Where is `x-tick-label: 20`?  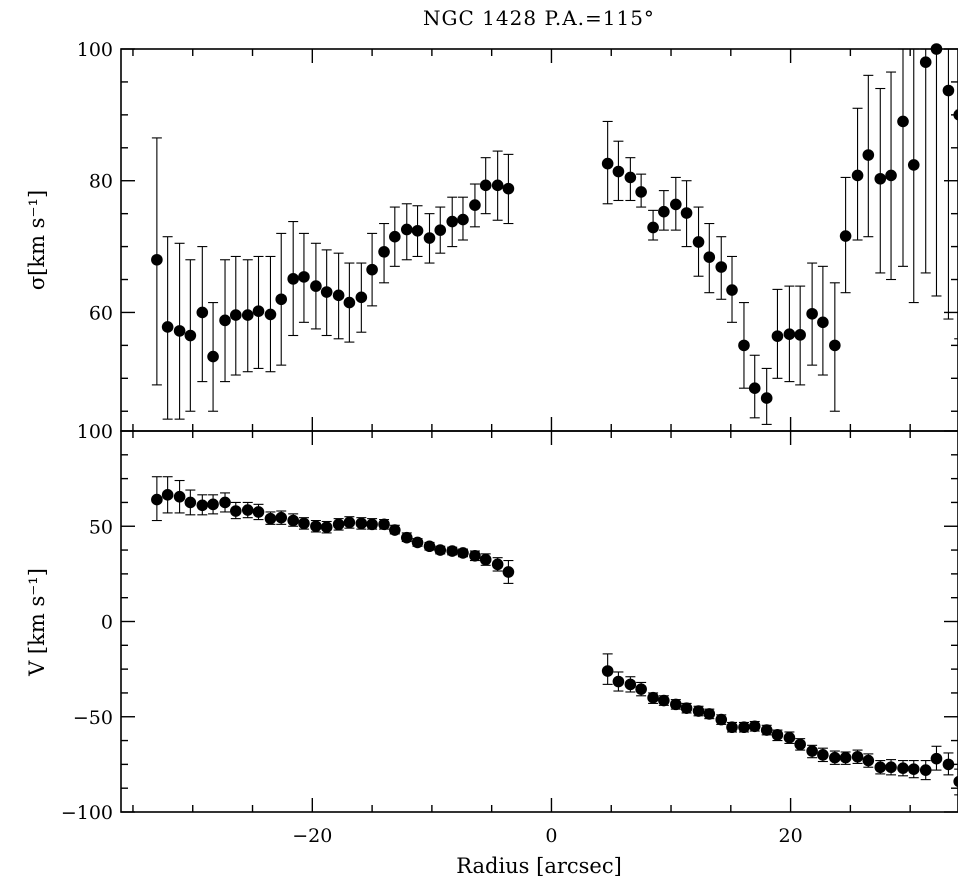
x-tick-label: 20 is located at coordinates (791, 836).